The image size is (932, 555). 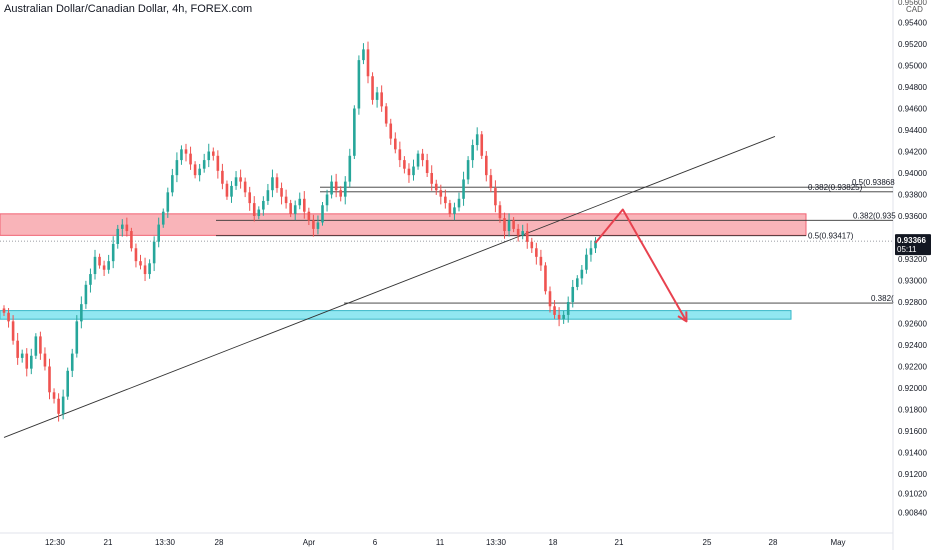 What do you see at coordinates (912, 281) in the screenshot?
I see `price-tick-label: 0.93000` at bounding box center [912, 281].